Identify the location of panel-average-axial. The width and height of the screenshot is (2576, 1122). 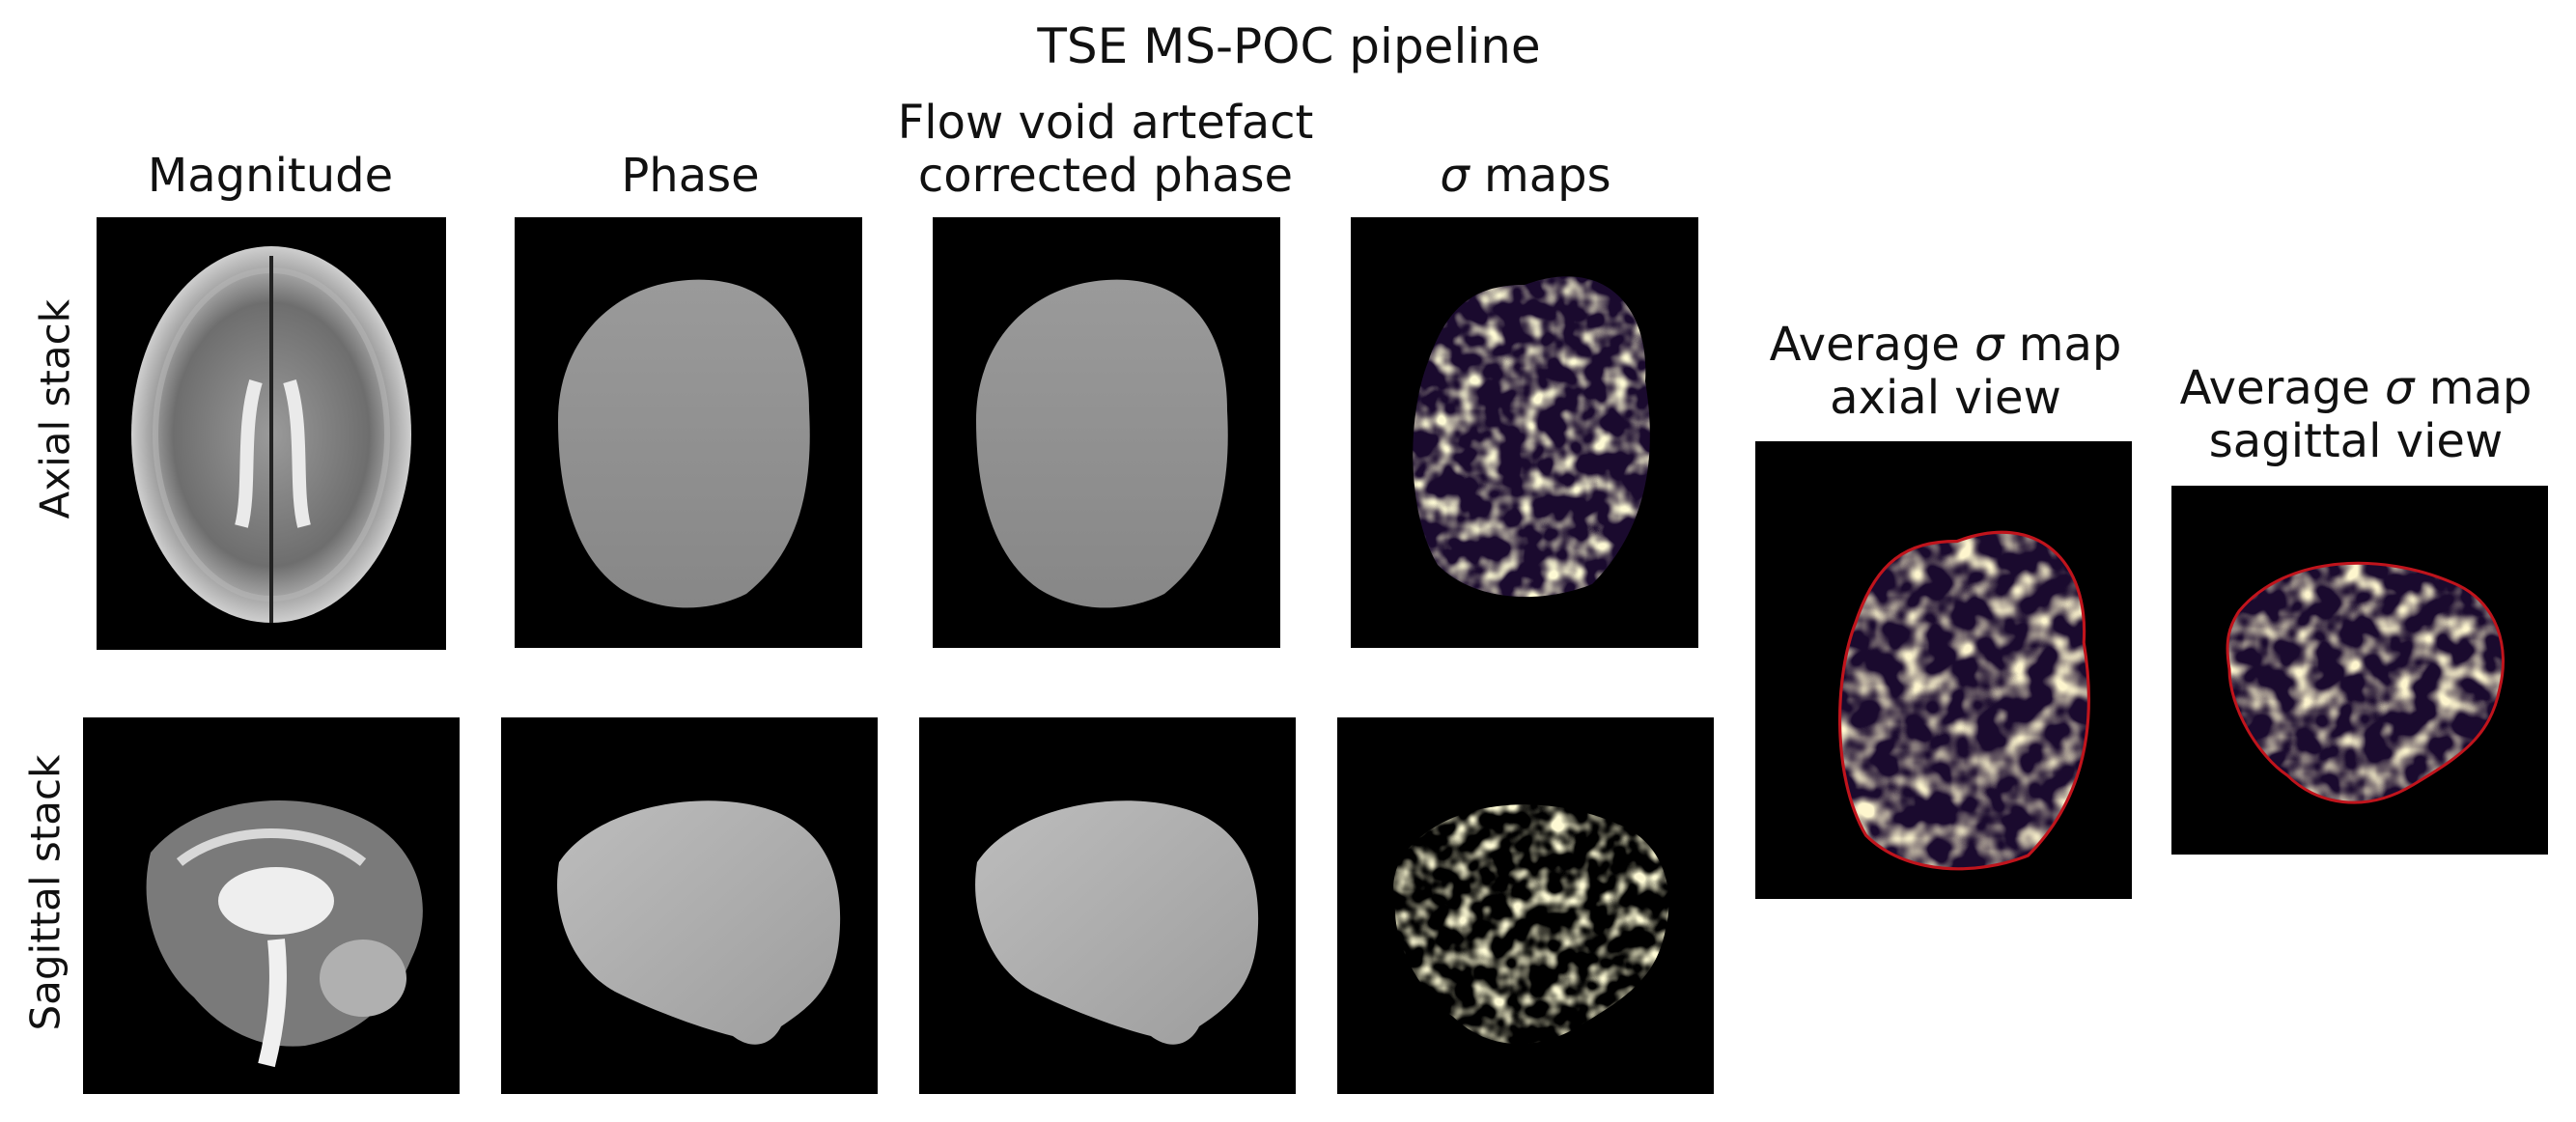
(1944, 670).